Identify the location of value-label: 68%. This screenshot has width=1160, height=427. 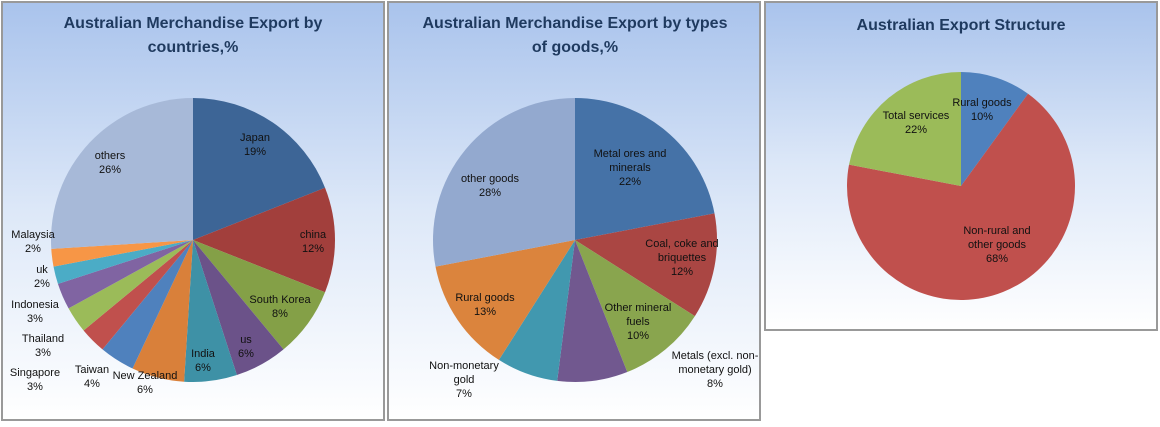
(997, 259).